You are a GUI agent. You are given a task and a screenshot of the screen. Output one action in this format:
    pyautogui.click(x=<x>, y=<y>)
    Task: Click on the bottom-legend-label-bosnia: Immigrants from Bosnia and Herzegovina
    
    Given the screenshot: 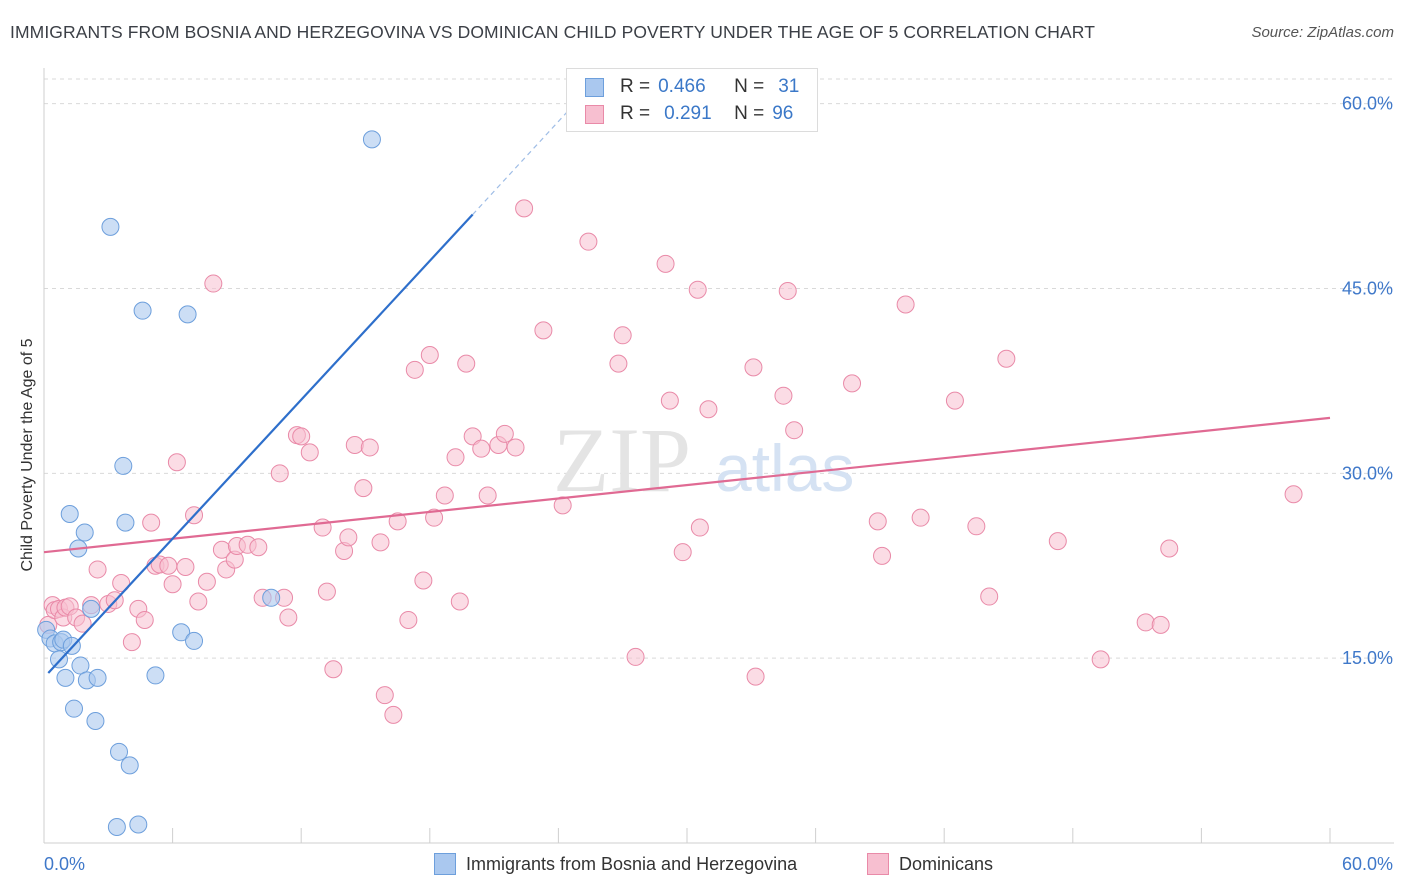 What is the action you would take?
    pyautogui.click(x=632, y=863)
    